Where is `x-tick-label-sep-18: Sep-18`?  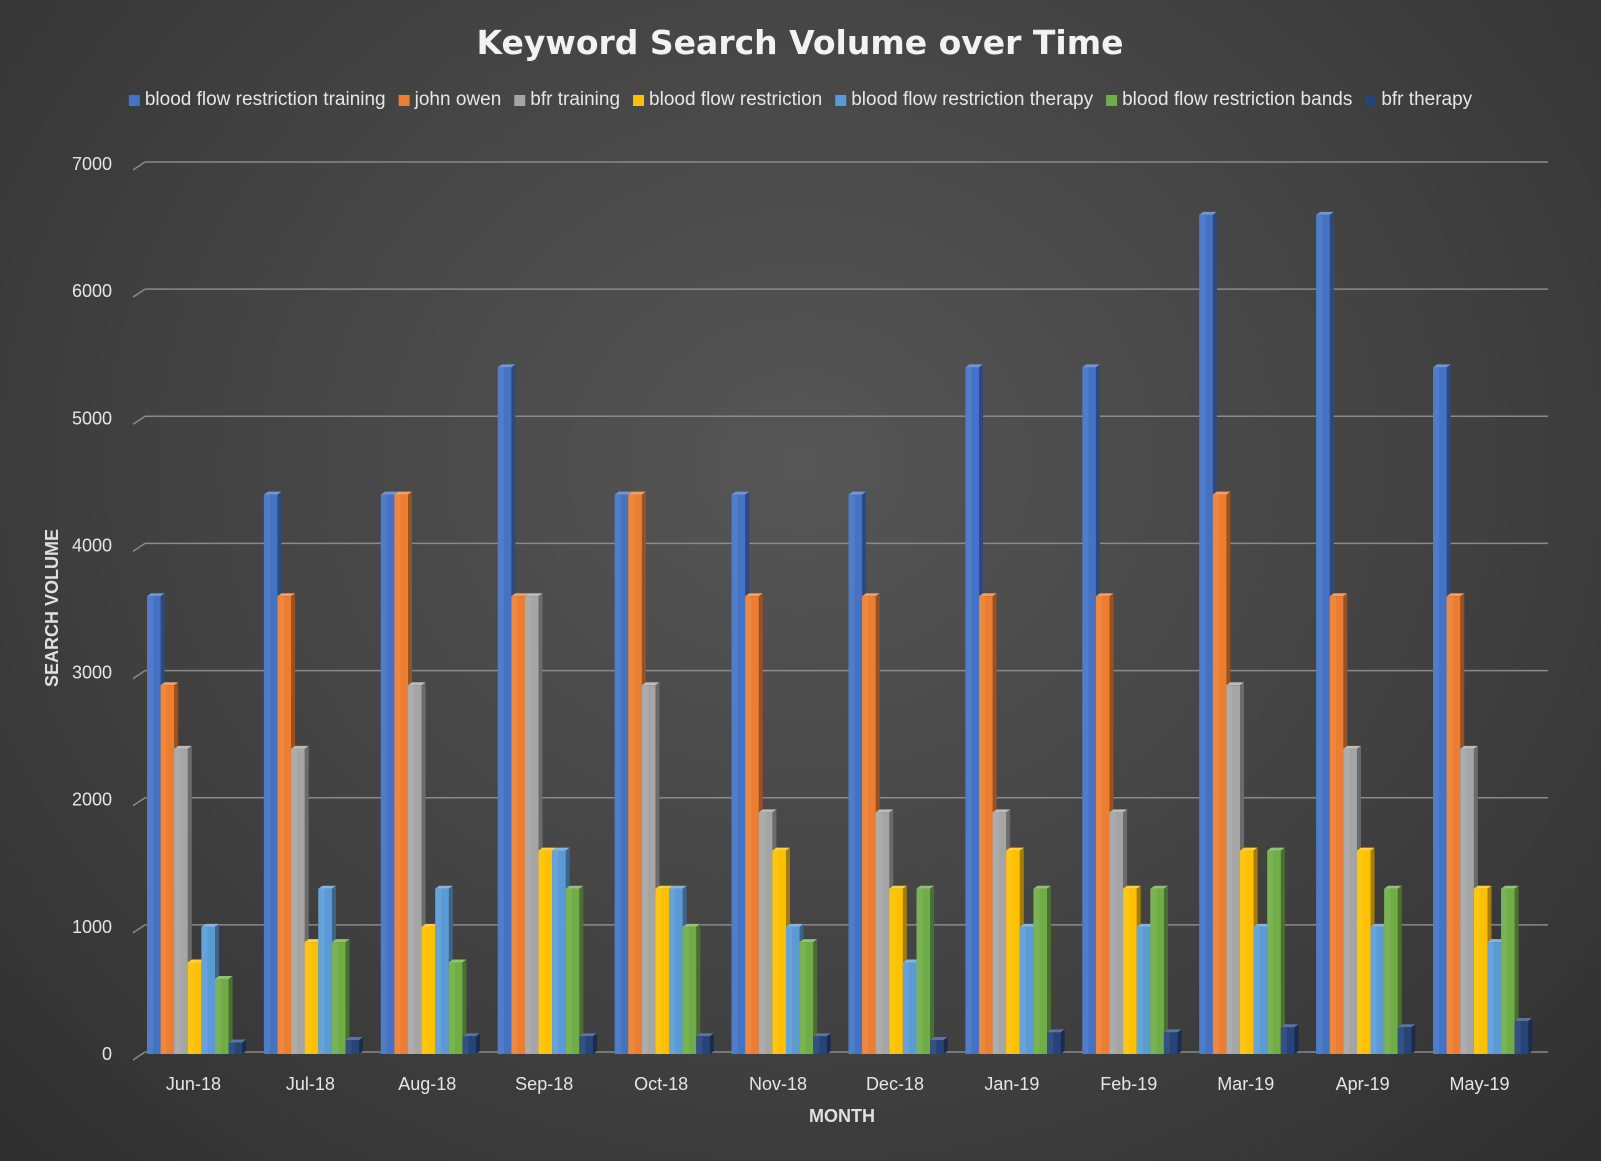
x-tick-label-sep-18: Sep-18 is located at coordinates (544, 1084).